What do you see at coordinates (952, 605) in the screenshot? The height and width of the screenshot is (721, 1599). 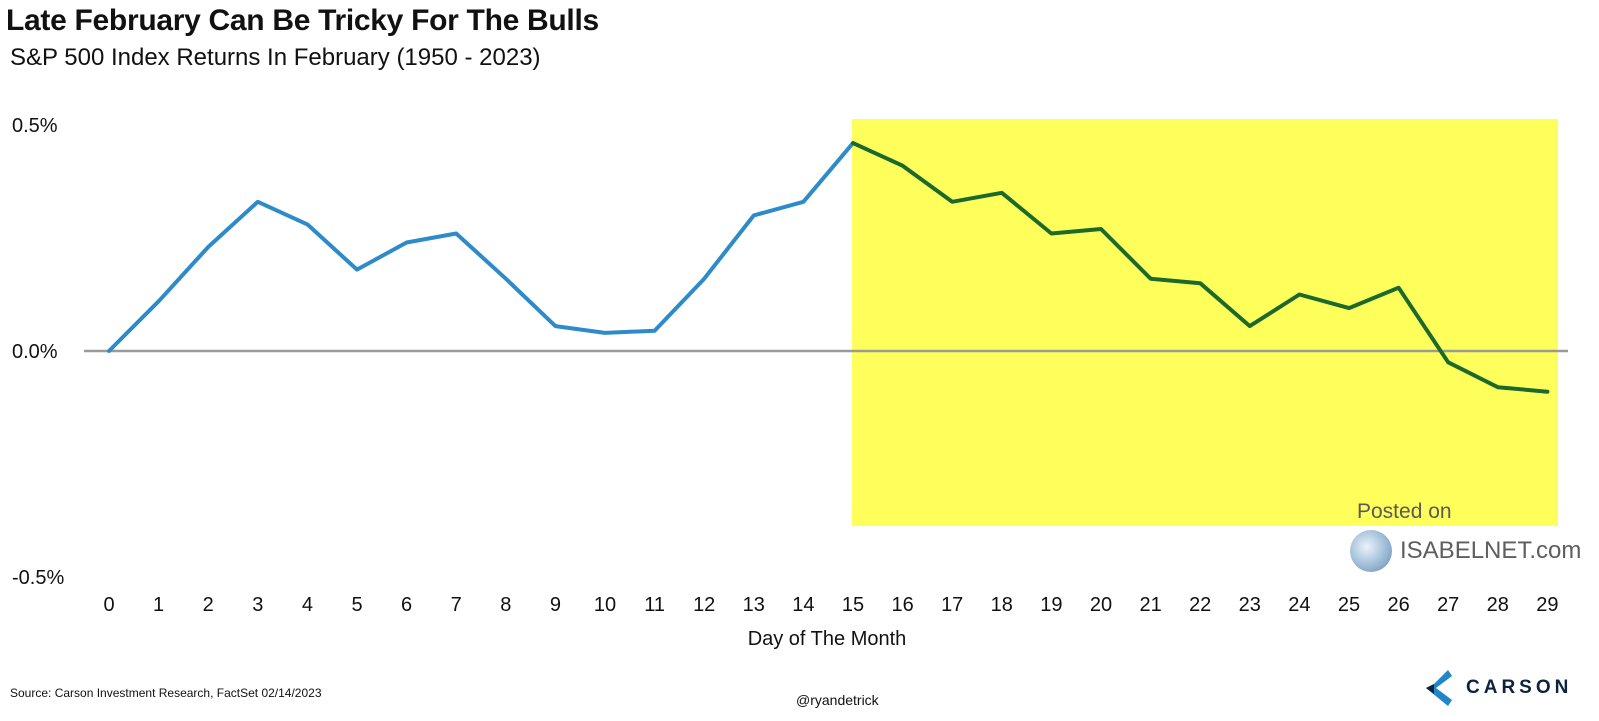 I see `x-tick-label: 17` at bounding box center [952, 605].